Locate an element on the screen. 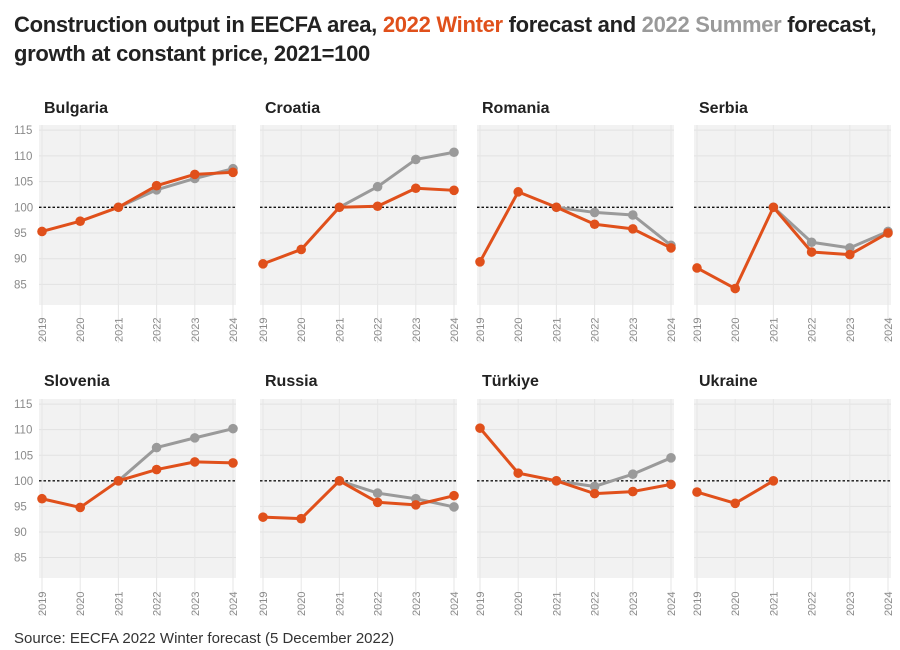  y-tick-label: 95 is located at coordinates (20, 507).